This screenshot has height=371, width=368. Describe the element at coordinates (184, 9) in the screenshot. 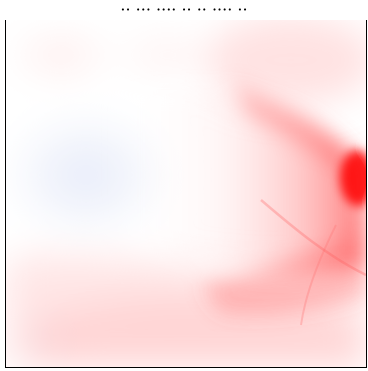

I see `clipped-caption-text: ·· ··· ···· ·· ·· ···· ··` at that location.